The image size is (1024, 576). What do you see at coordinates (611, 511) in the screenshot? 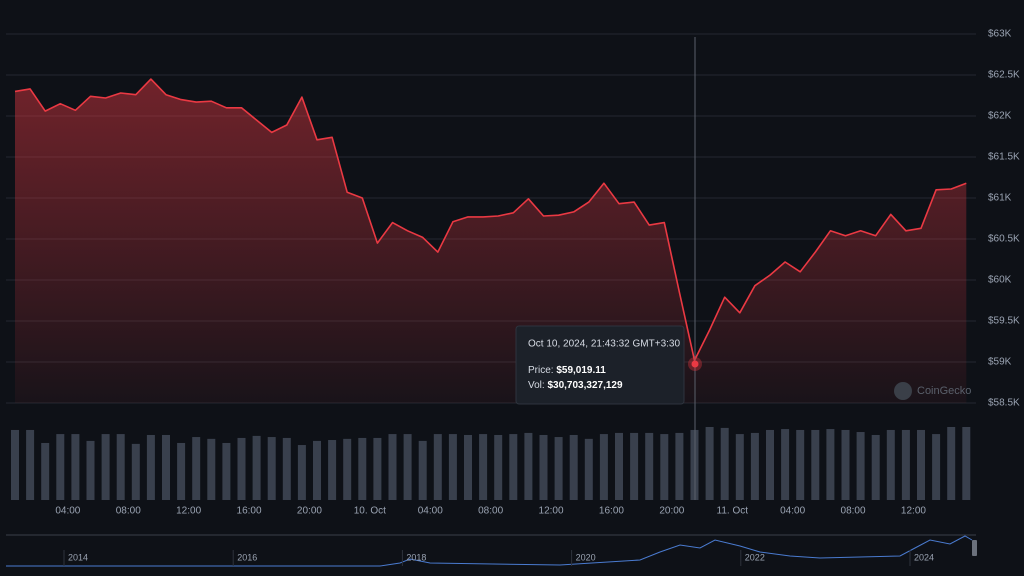
I see `x-tick-label: 16:00` at bounding box center [611, 511].